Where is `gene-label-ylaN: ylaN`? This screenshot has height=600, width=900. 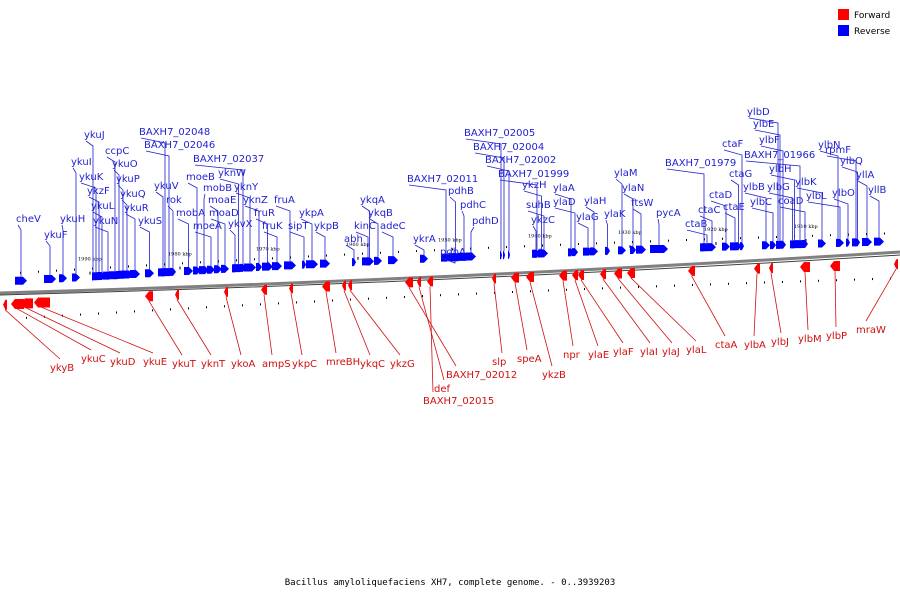 gene-label-ylaN: ylaN is located at coordinates (633, 188).